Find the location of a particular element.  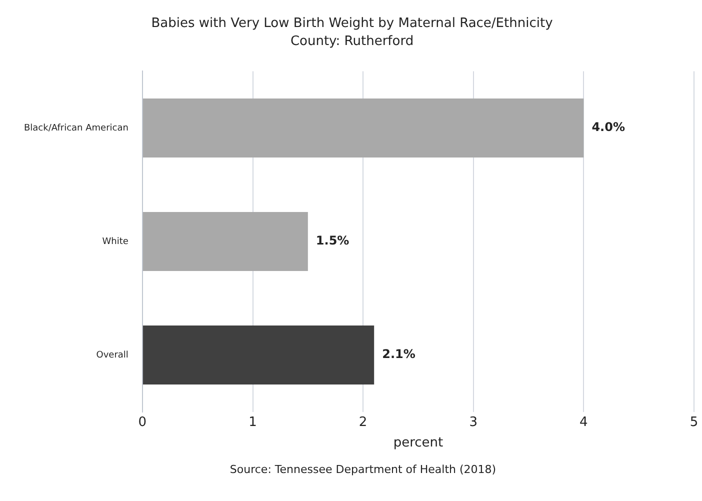

data-label: 2.1% is located at coordinates (399, 354).